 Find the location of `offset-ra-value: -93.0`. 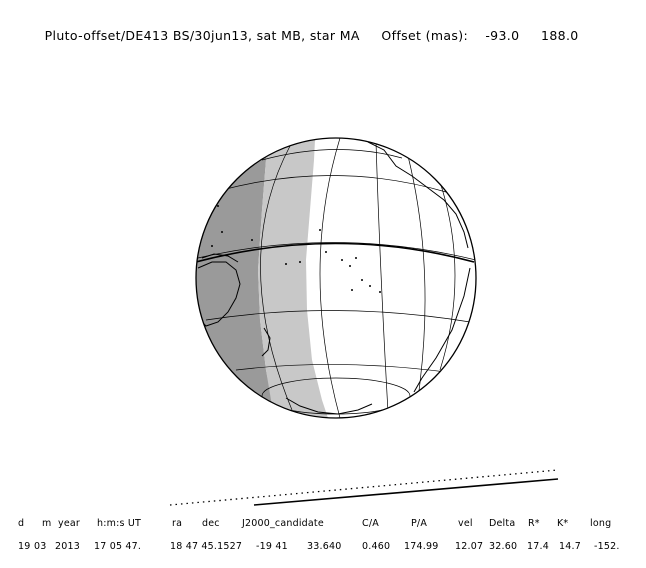

offset-ra-value: -93.0 is located at coordinates (502, 35).